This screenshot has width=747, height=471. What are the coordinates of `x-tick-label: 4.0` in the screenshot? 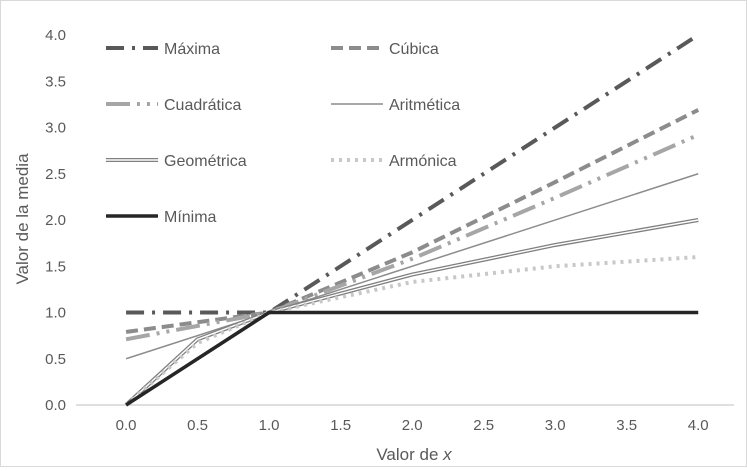 It's located at (698, 425).